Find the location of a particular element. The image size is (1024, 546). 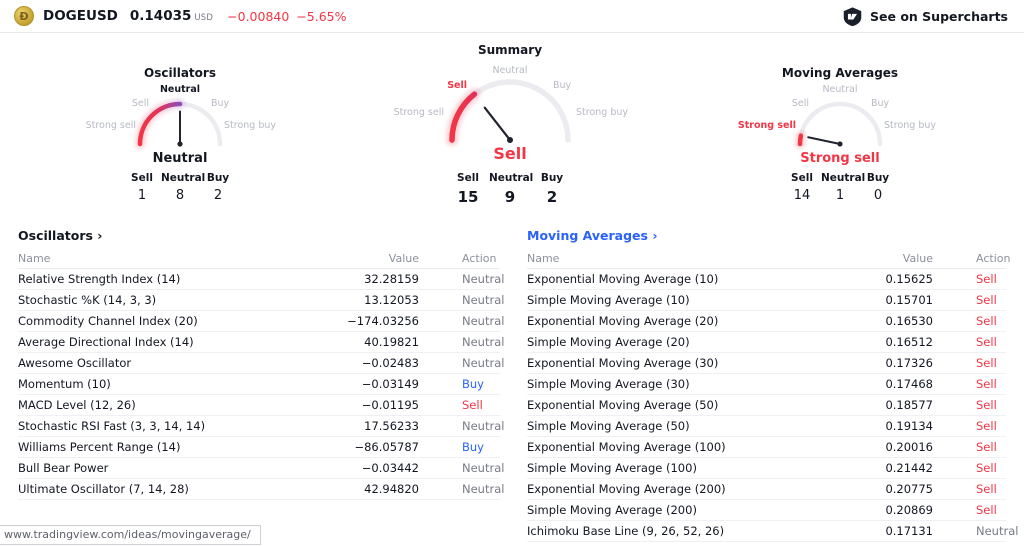

indicator-name: Ichimoku Base Line (9, 26, 52, 26) is located at coordinates (626, 531).